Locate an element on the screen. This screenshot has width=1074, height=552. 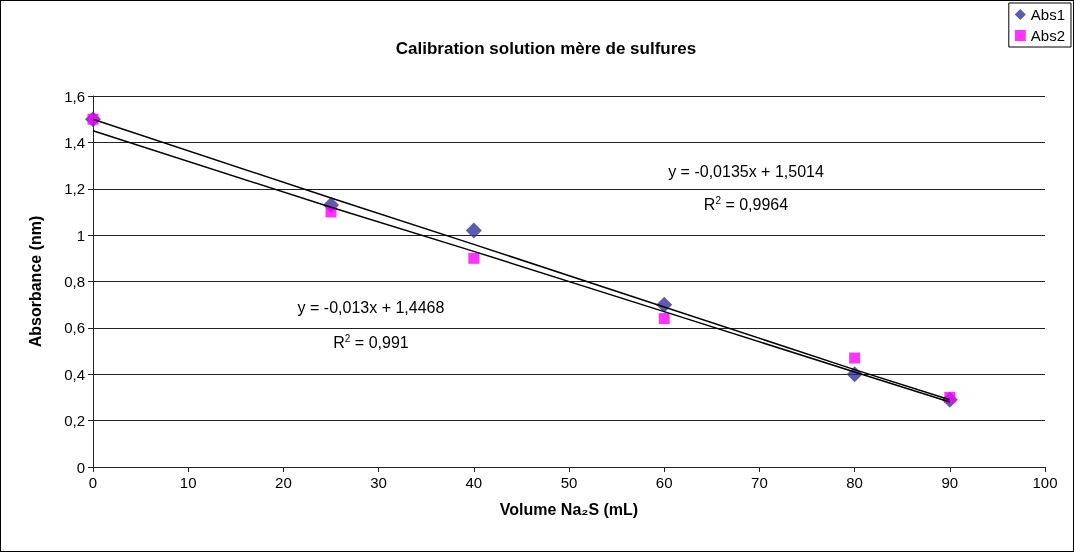
y-tick-label: 1 is located at coordinates (80, 235).